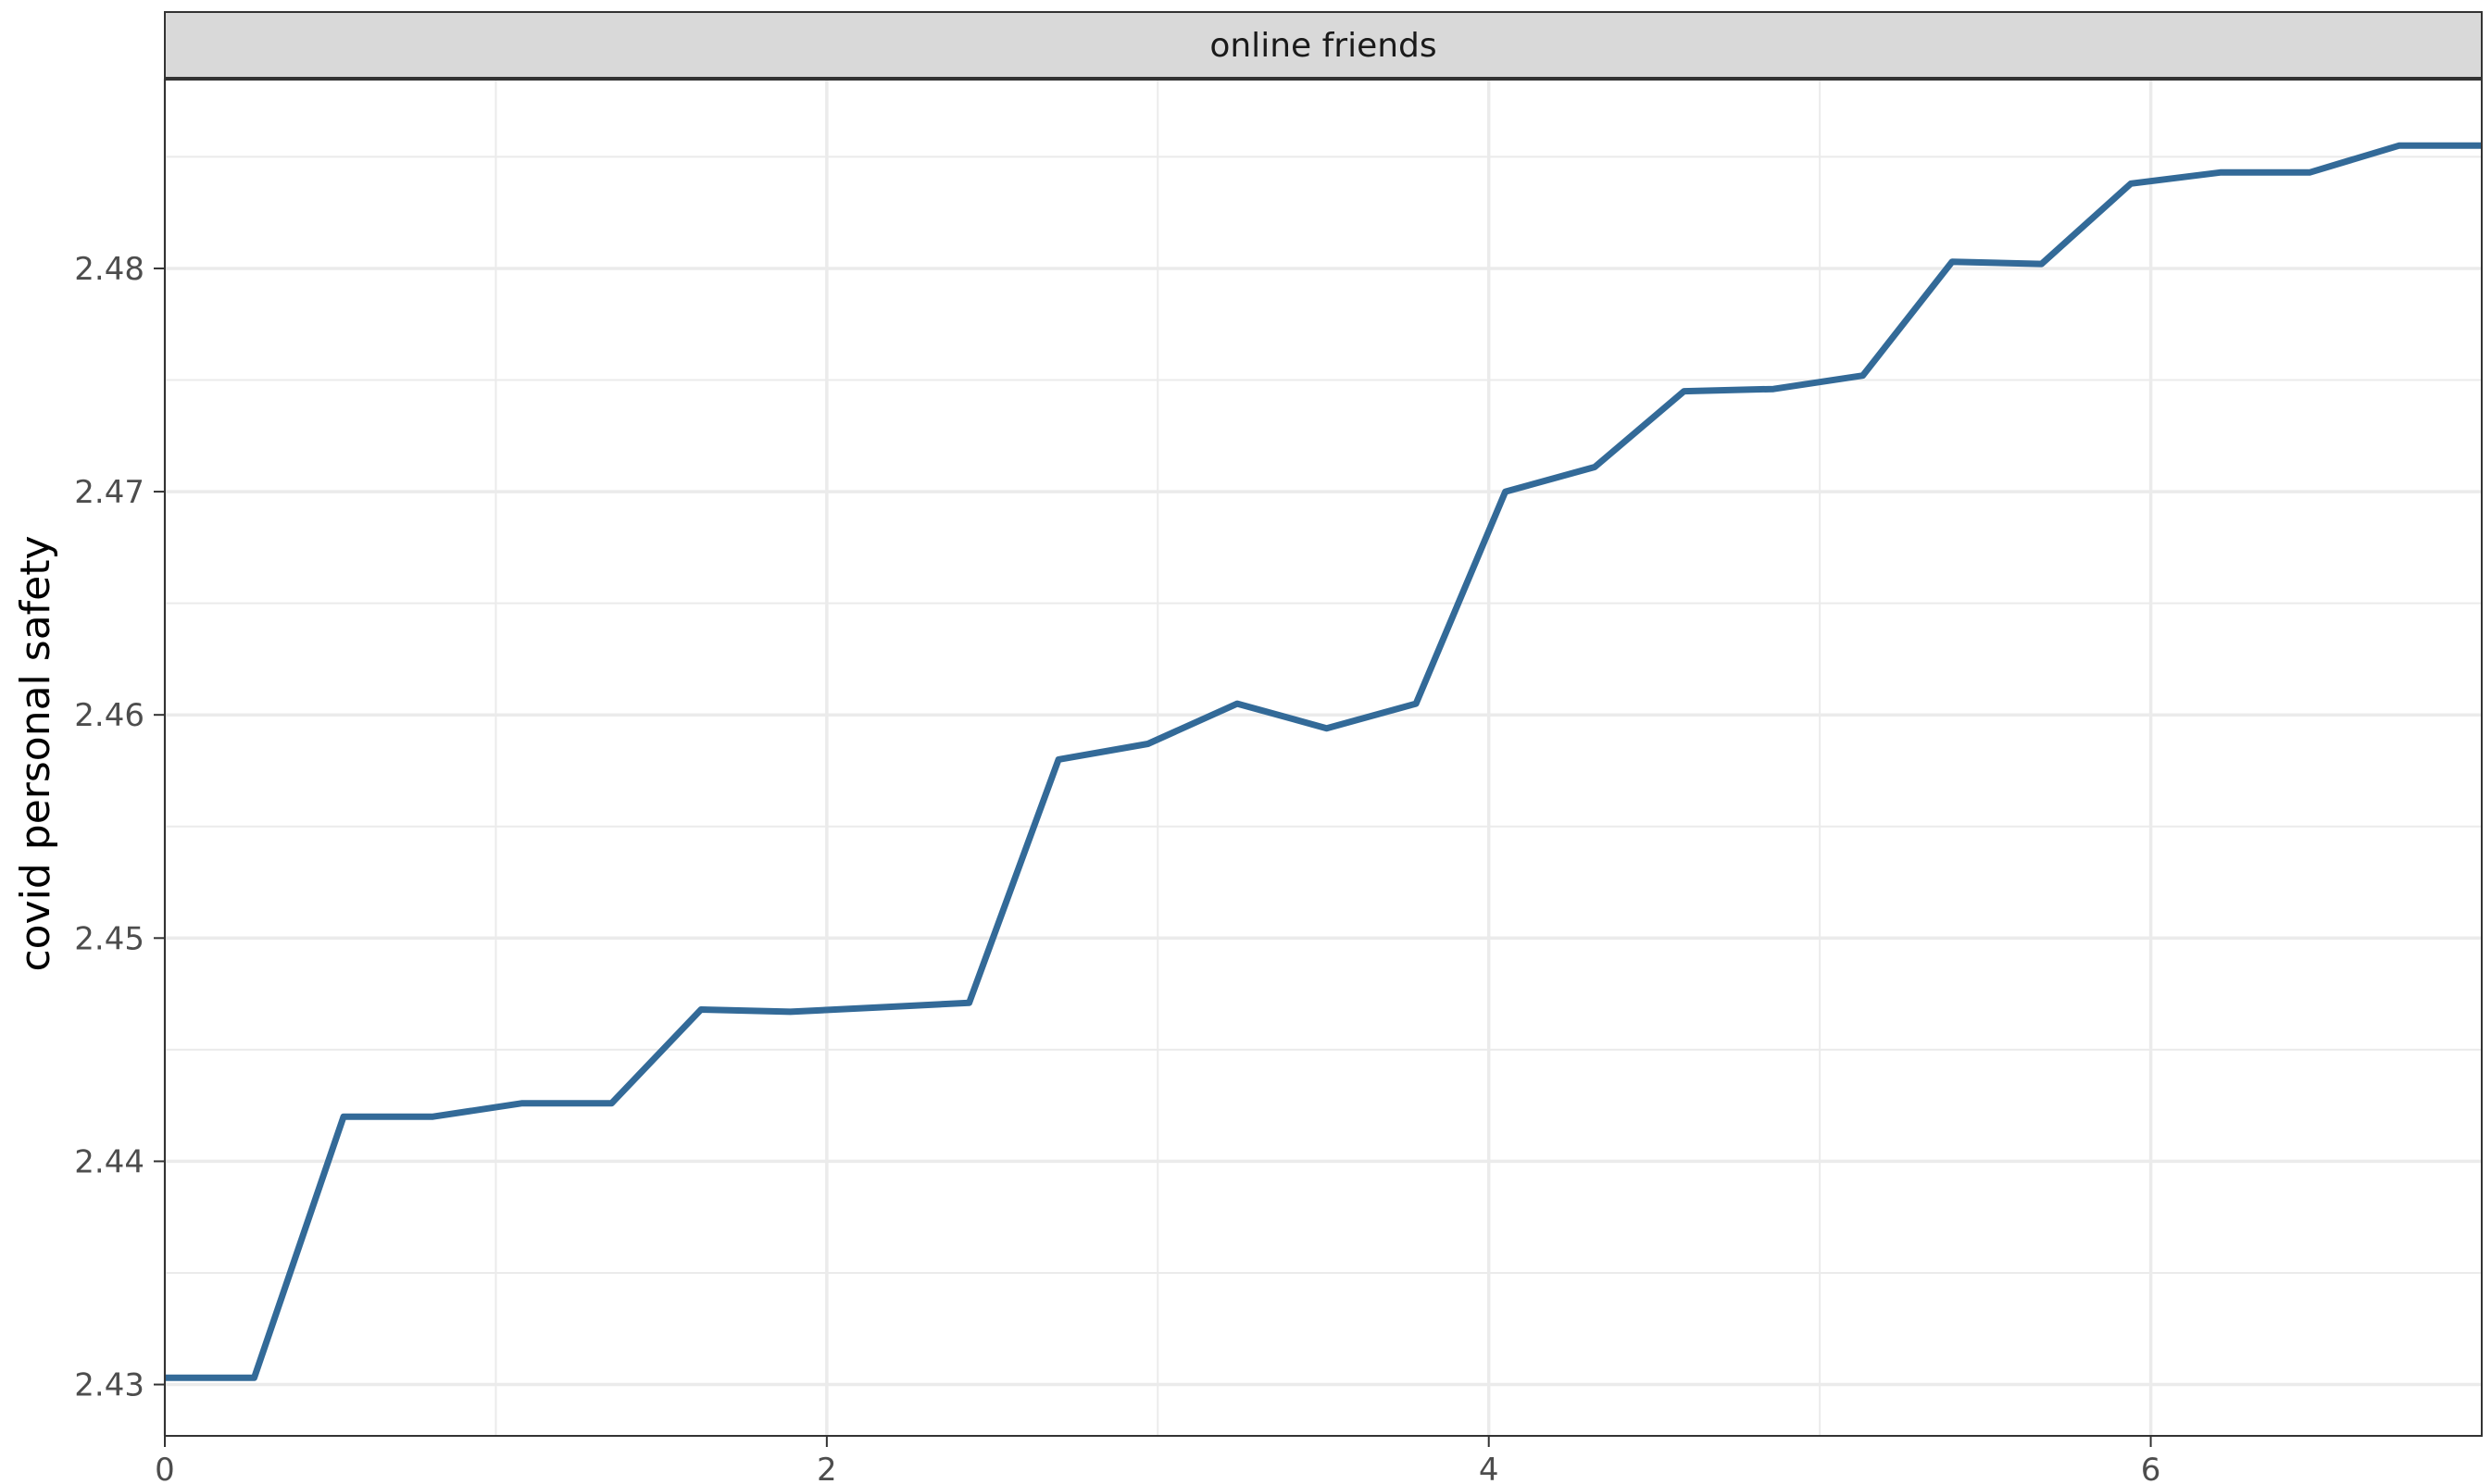 This screenshot has width=2491, height=1484. What do you see at coordinates (827, 1468) in the screenshot?
I see `x-tick-label: 2` at bounding box center [827, 1468].